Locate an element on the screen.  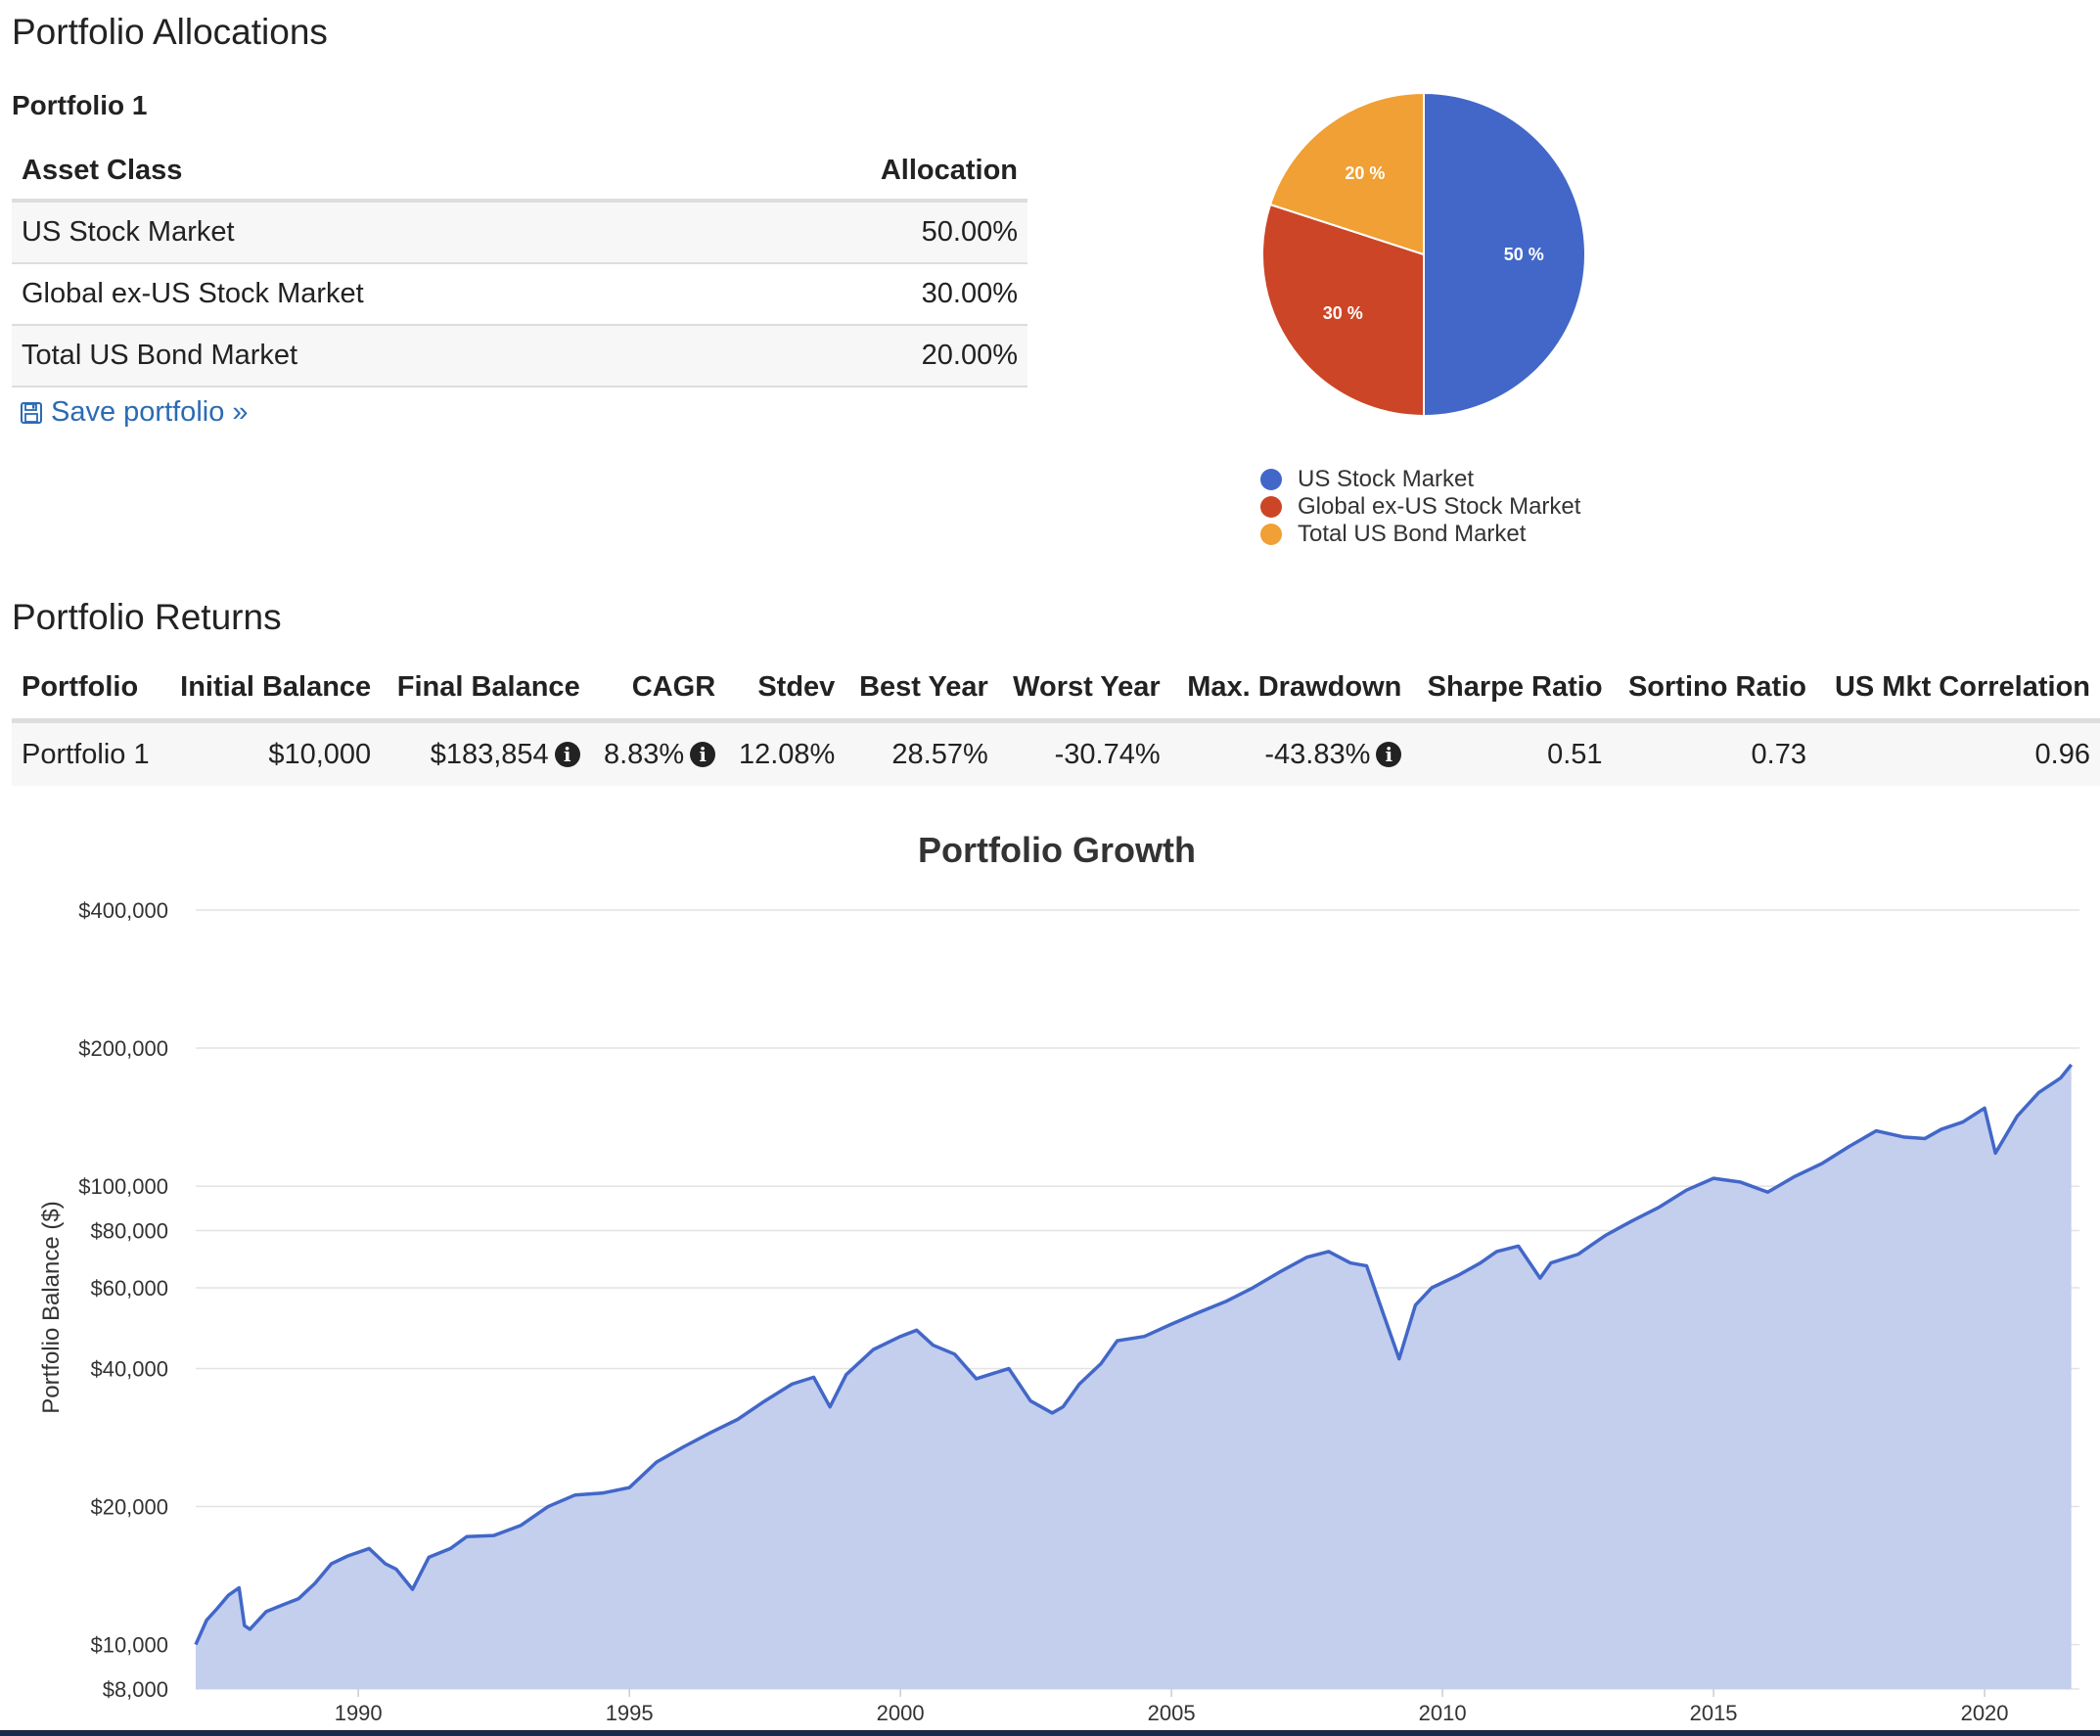
portfolio-name: Portfolio 1 is located at coordinates (80, 105).